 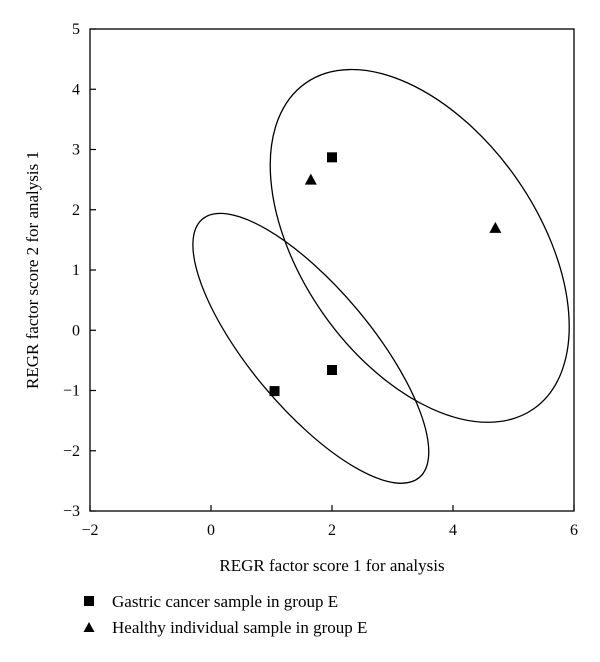 What do you see at coordinates (76, 29) in the screenshot?
I see `y-tick-label: 5` at bounding box center [76, 29].